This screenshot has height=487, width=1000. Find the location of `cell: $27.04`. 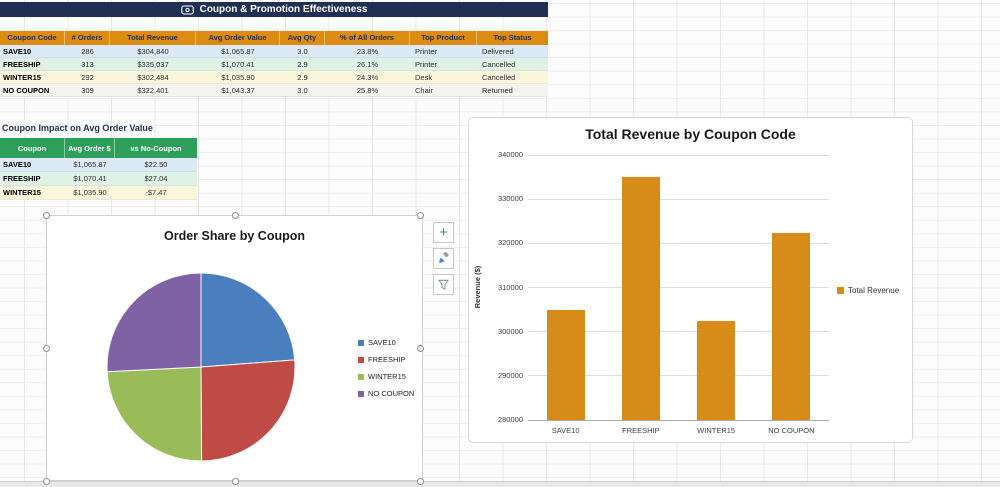

cell: $27.04 is located at coordinates (156, 179).